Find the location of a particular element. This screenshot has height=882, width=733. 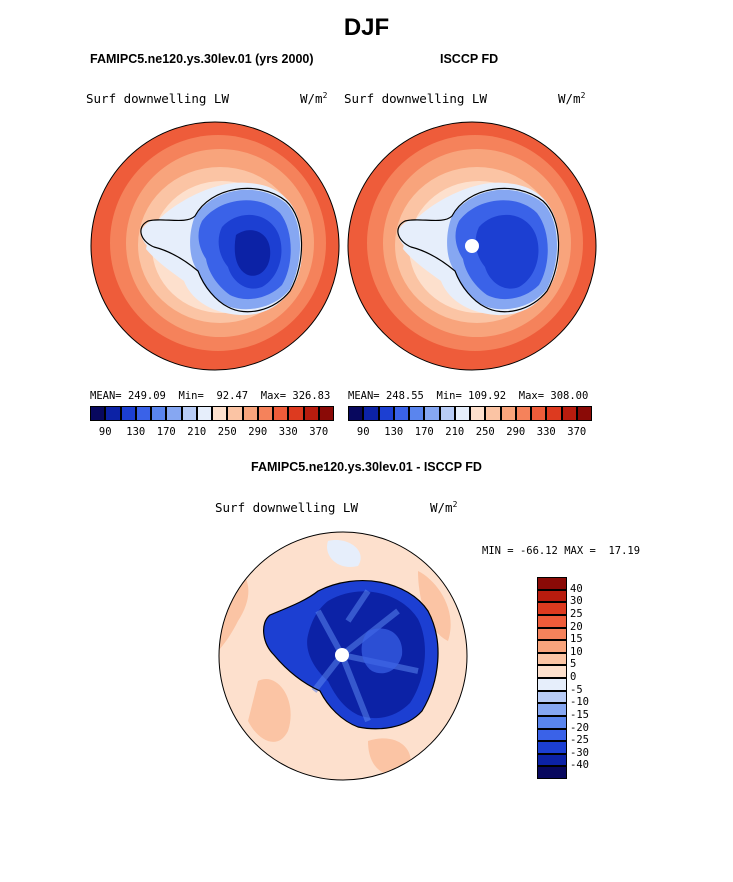

colorbar-tick-label: -25 is located at coordinates (579, 740).